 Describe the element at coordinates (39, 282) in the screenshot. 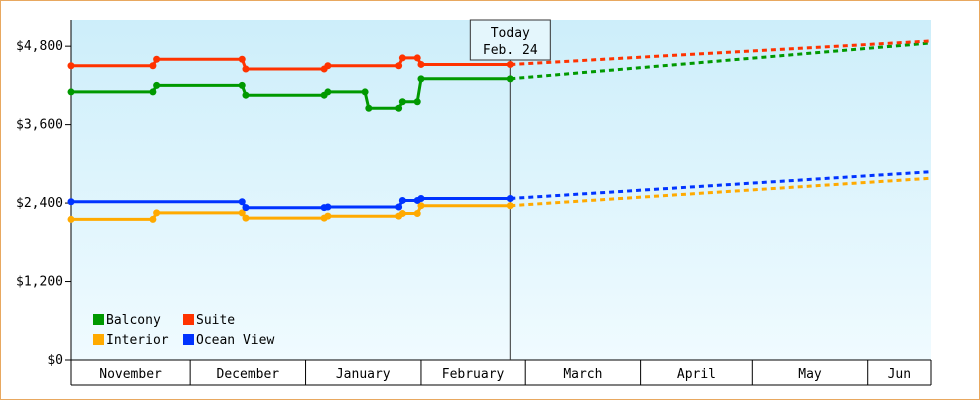

I see `y-tick-label: $1,200` at that location.